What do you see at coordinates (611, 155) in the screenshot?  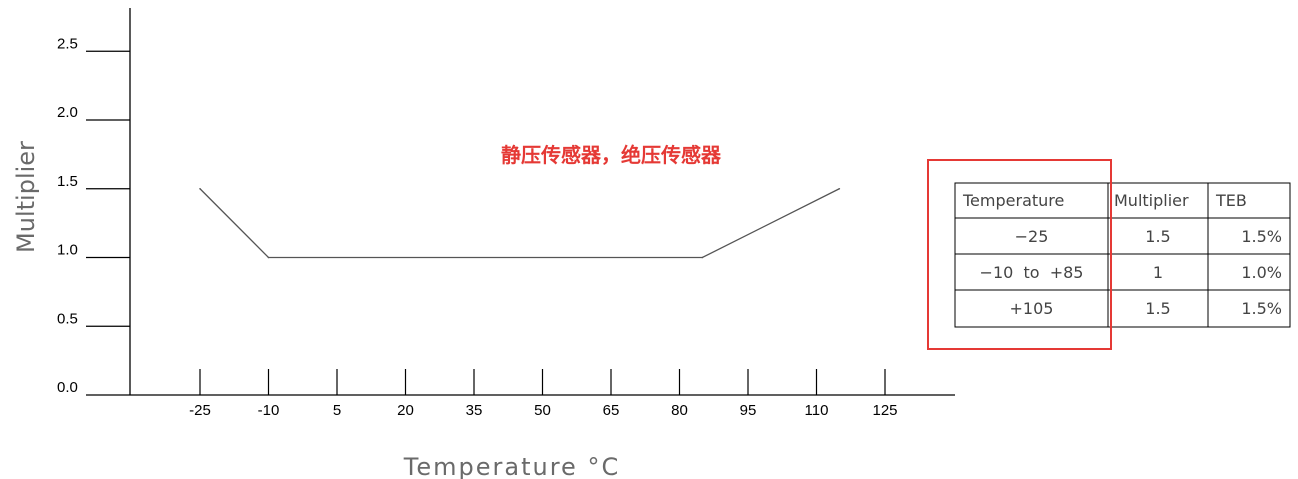 I see `chart-annotation: 静压传感器，绝压传感器` at bounding box center [611, 155].